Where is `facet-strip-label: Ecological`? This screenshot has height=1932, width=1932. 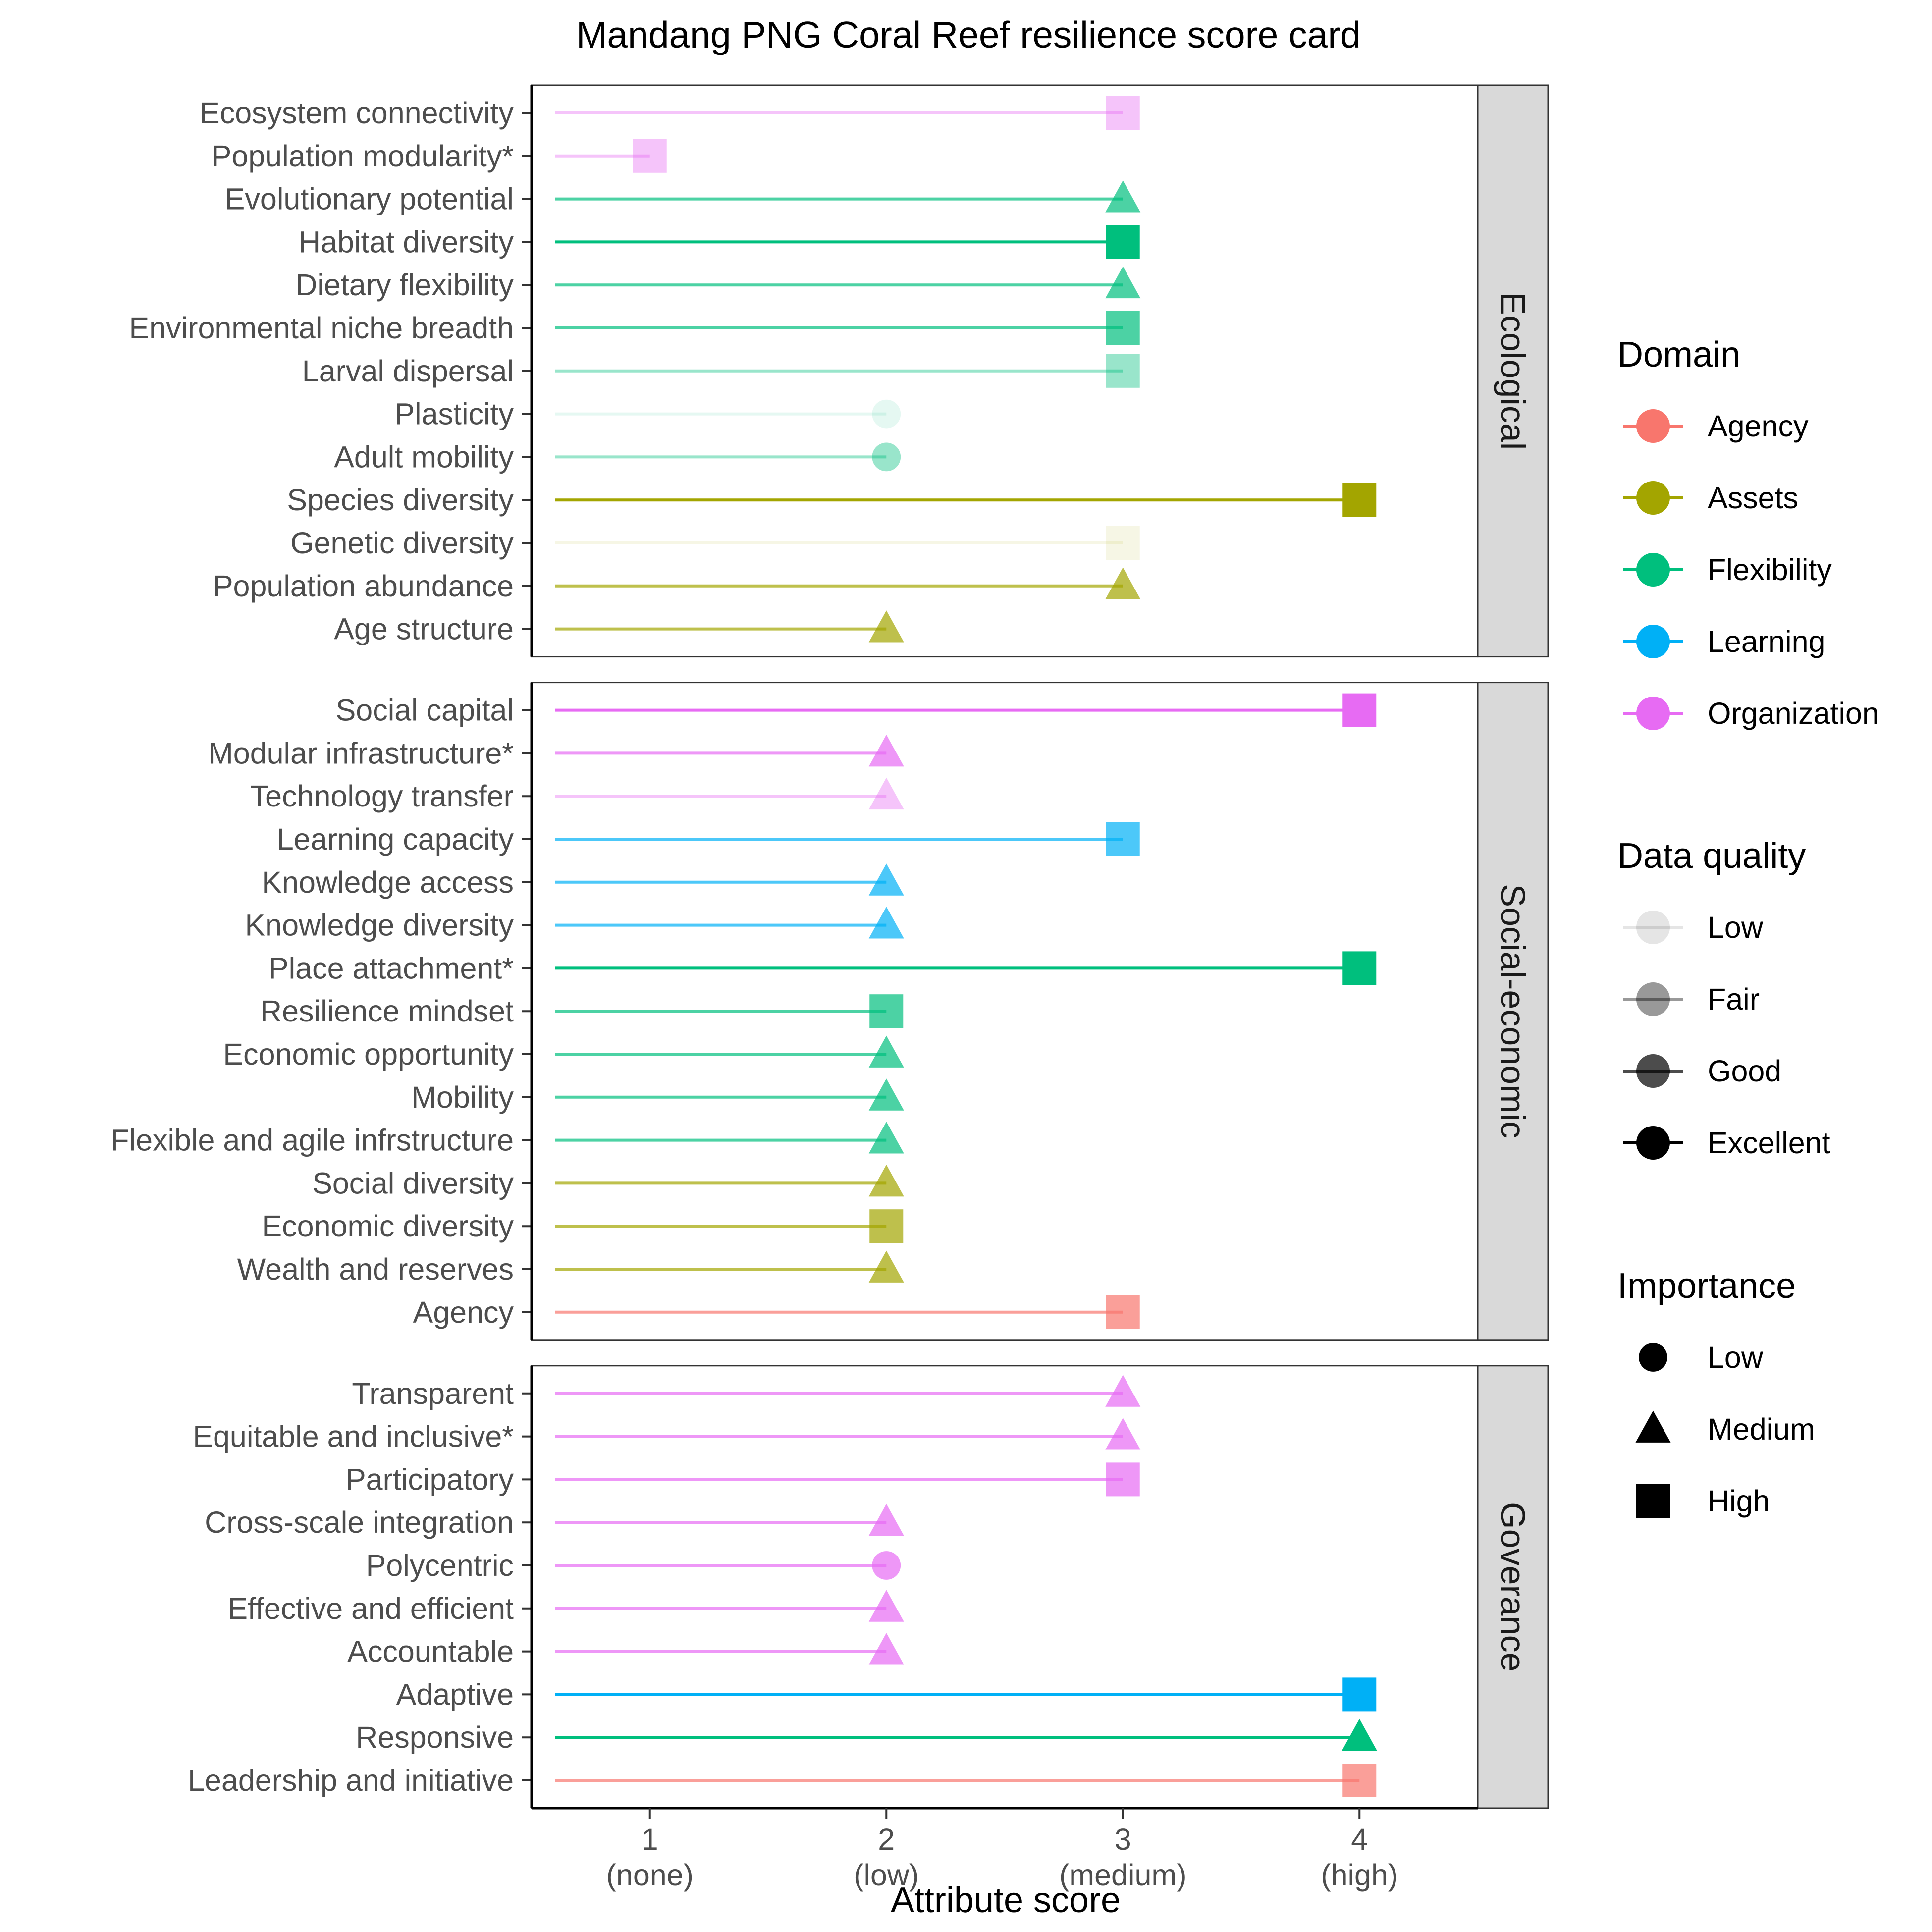
facet-strip-label: Ecological is located at coordinates (1513, 371).